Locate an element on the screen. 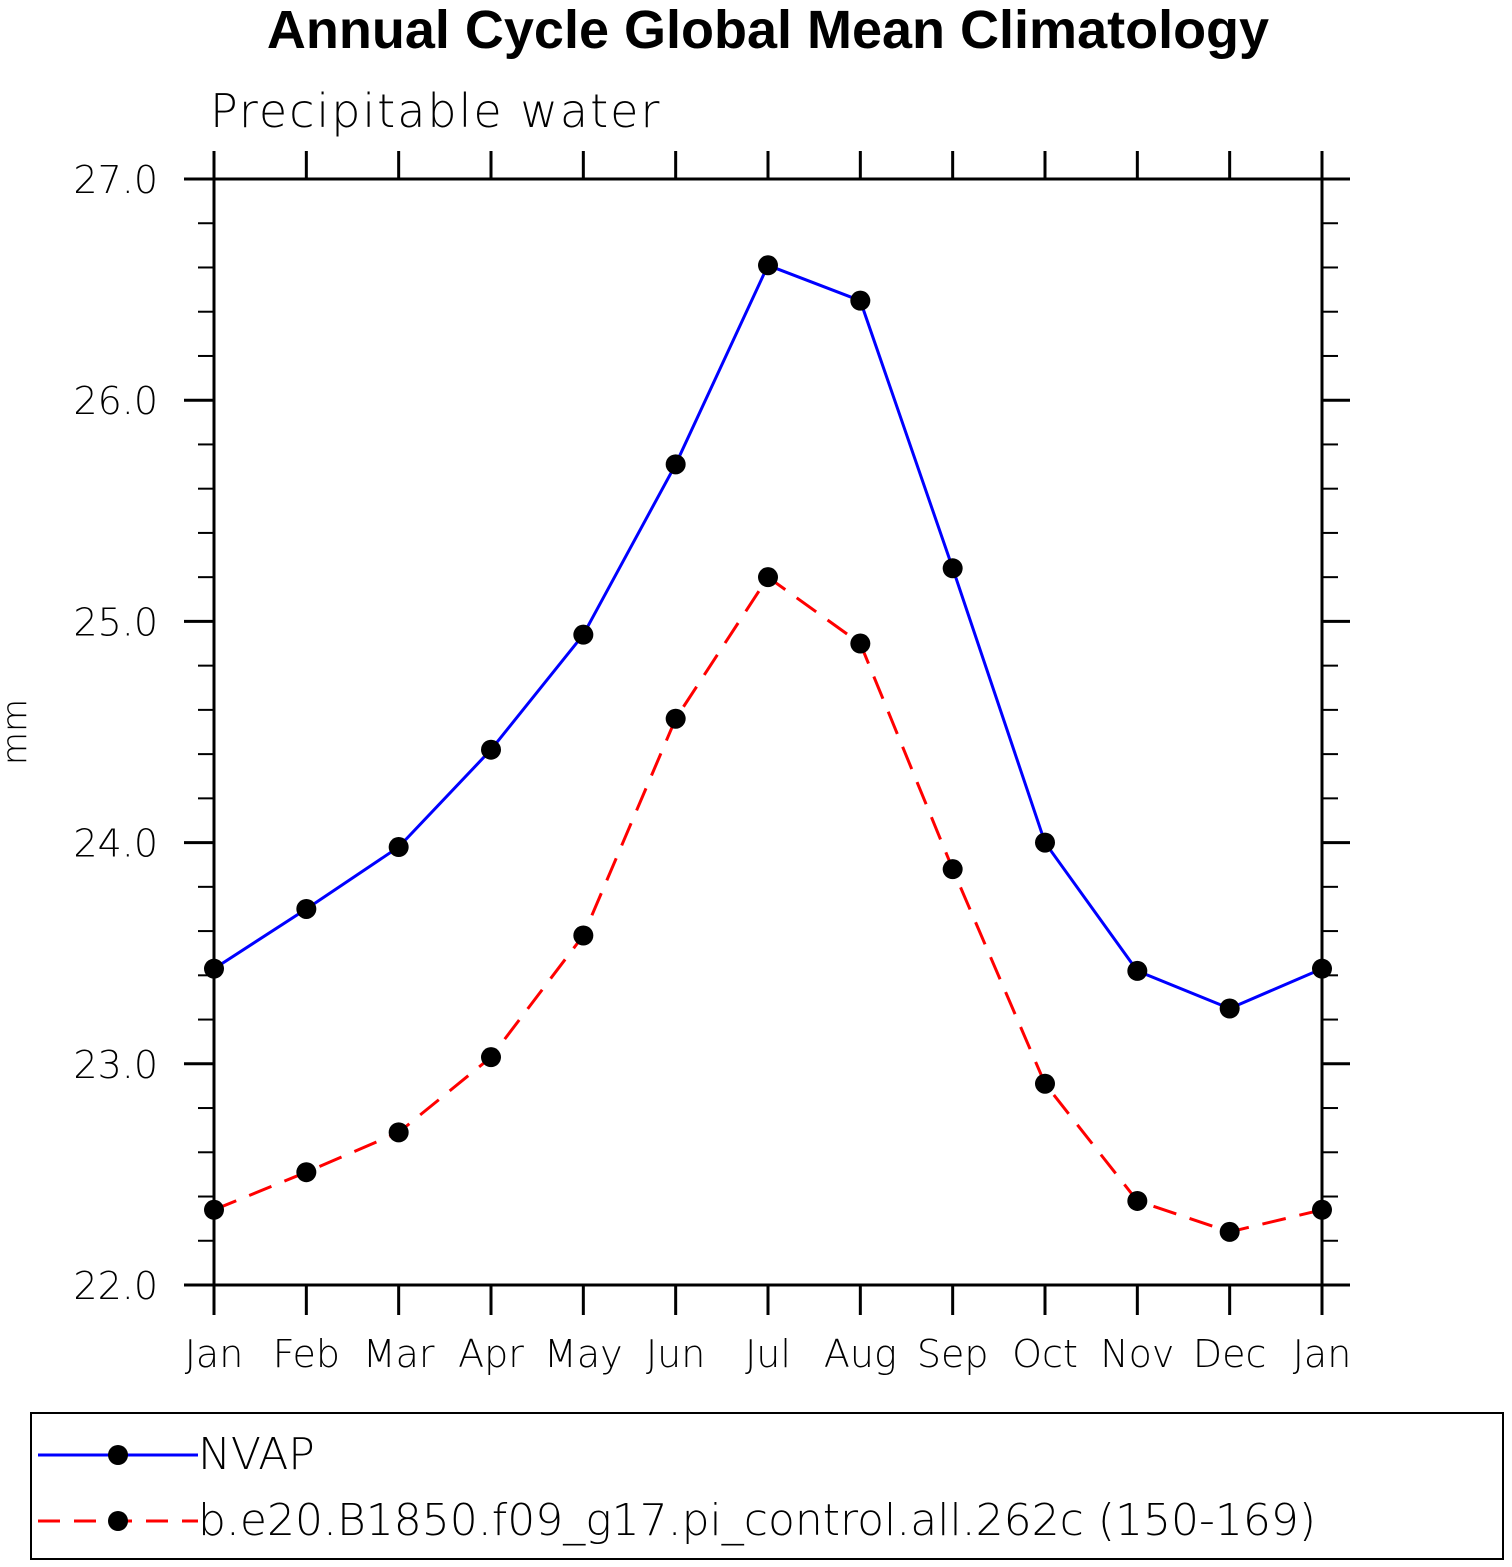 This screenshot has width=1512, height=1567. y-tick-label: 27.0 is located at coordinates (115, 180).